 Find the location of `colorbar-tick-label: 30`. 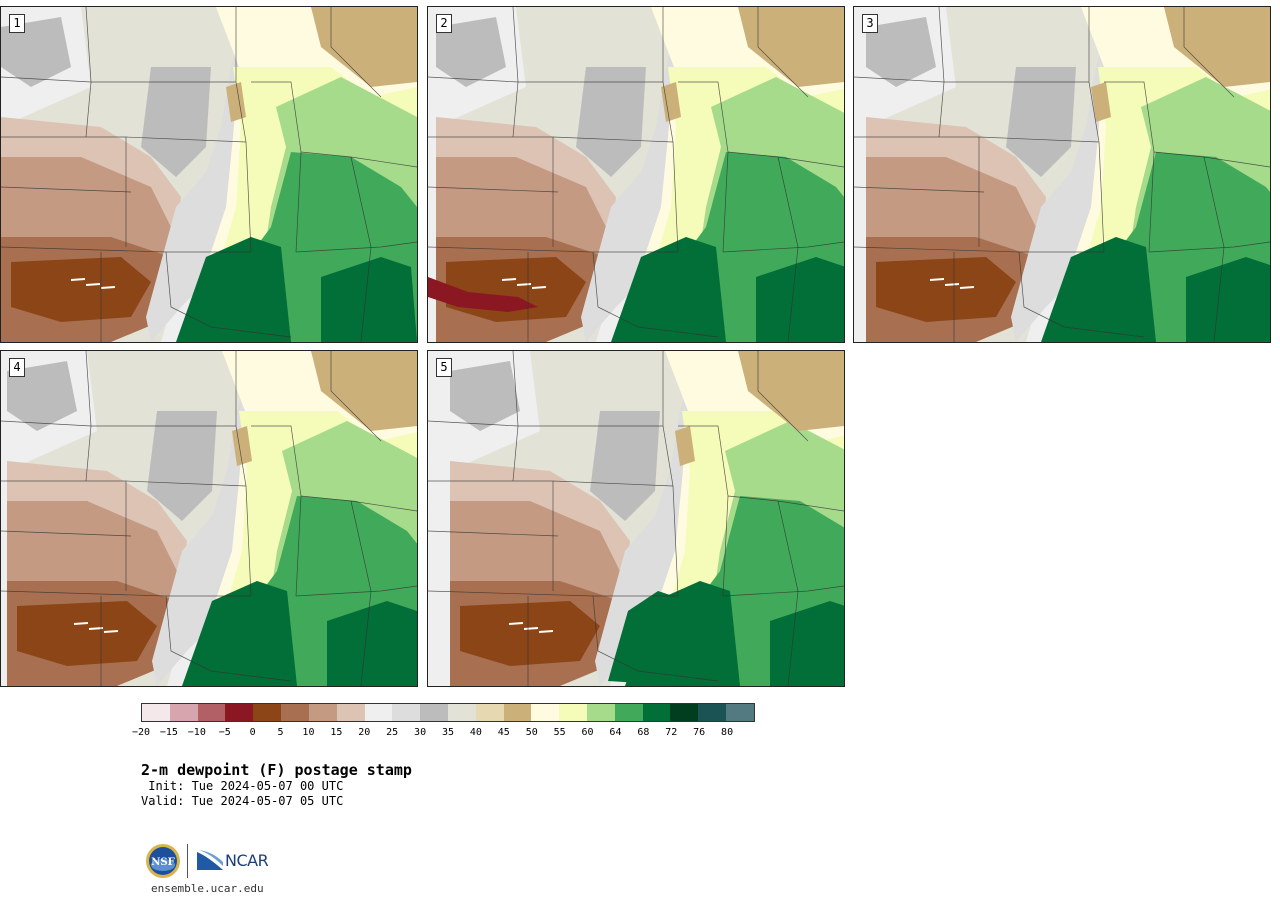

colorbar-tick-label: 30 is located at coordinates (420, 732).